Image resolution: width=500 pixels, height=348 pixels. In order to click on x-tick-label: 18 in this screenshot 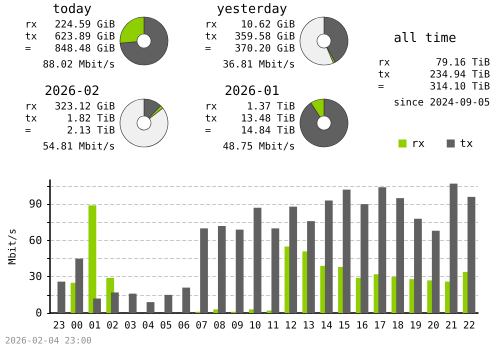, I will do `click(398, 326)`.